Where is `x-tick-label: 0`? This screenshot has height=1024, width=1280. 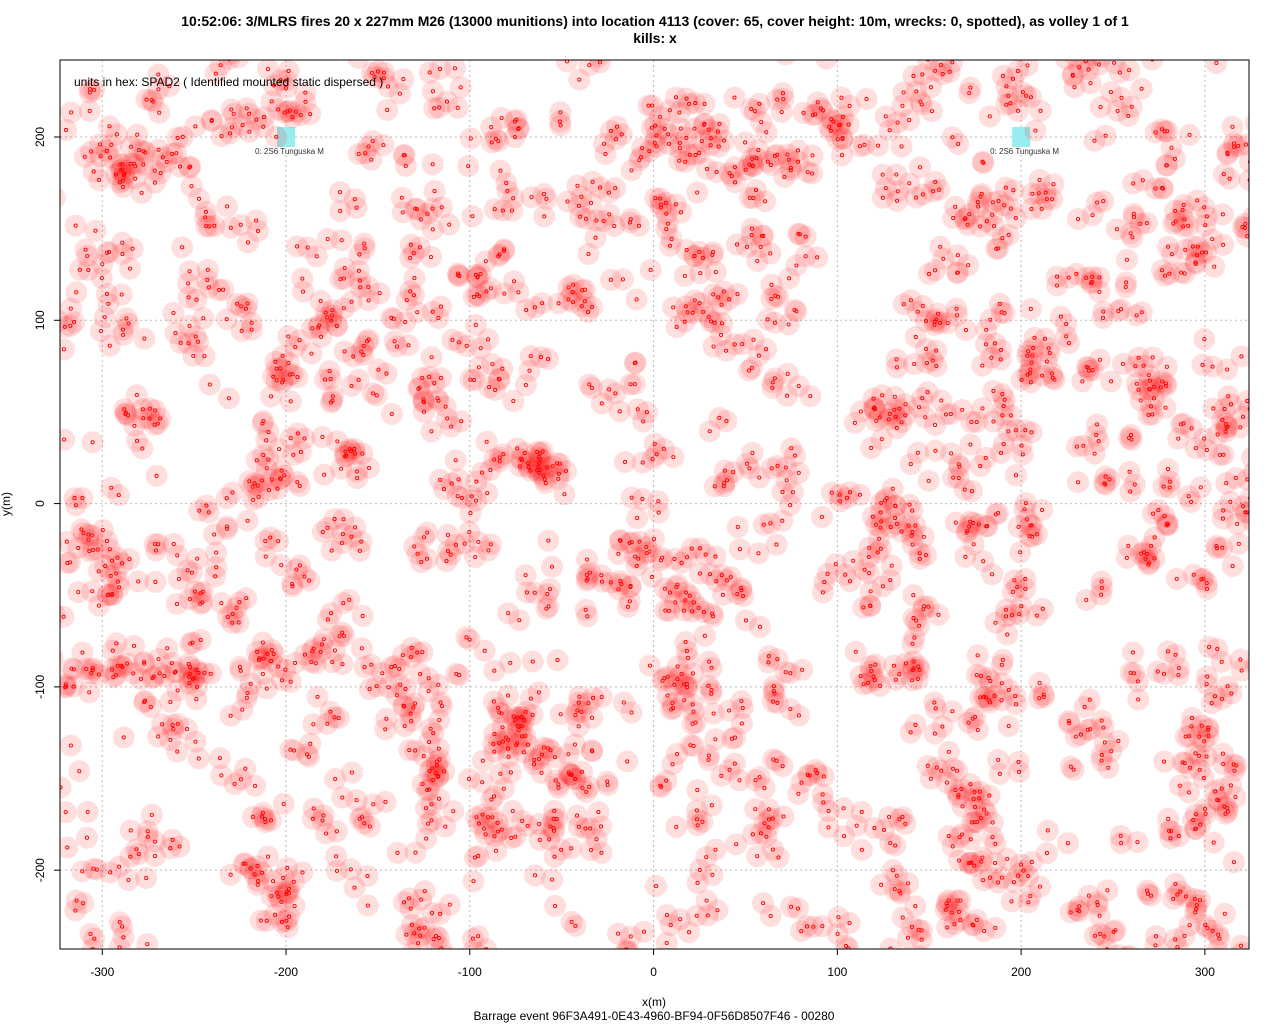
x-tick-label: 0 is located at coordinates (653, 972).